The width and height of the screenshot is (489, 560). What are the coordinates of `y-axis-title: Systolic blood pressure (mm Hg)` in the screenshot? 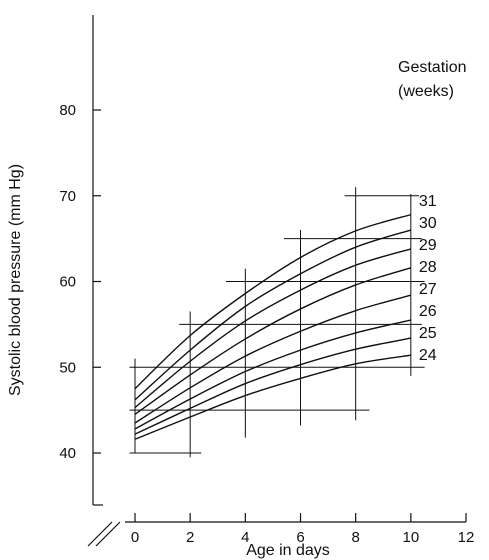 It's located at (15, 280).